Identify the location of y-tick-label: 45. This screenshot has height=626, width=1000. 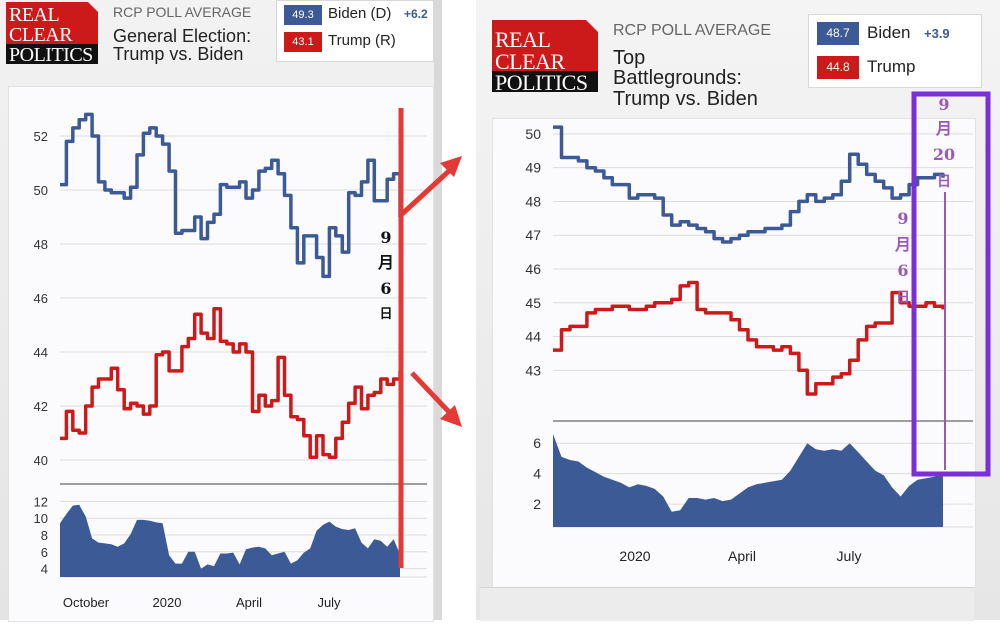
(533, 303).